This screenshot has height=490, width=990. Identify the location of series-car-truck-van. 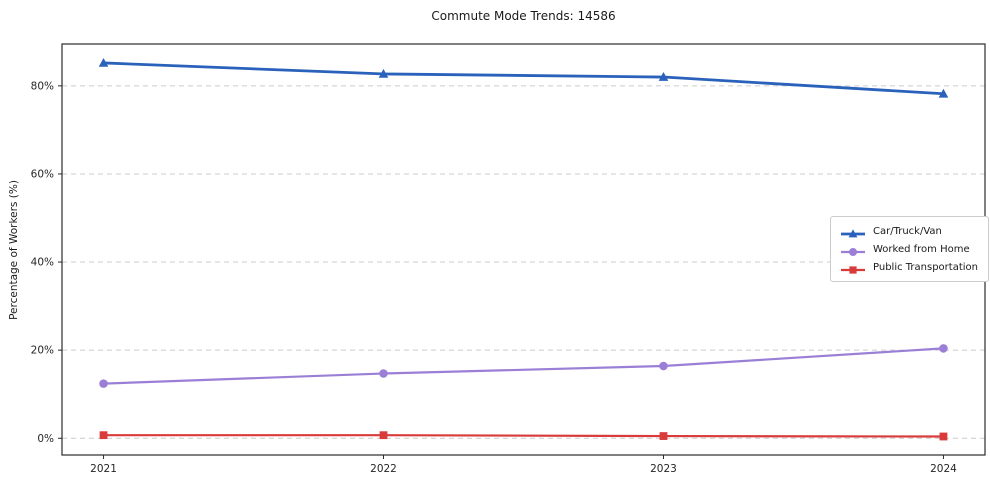
(523, 77).